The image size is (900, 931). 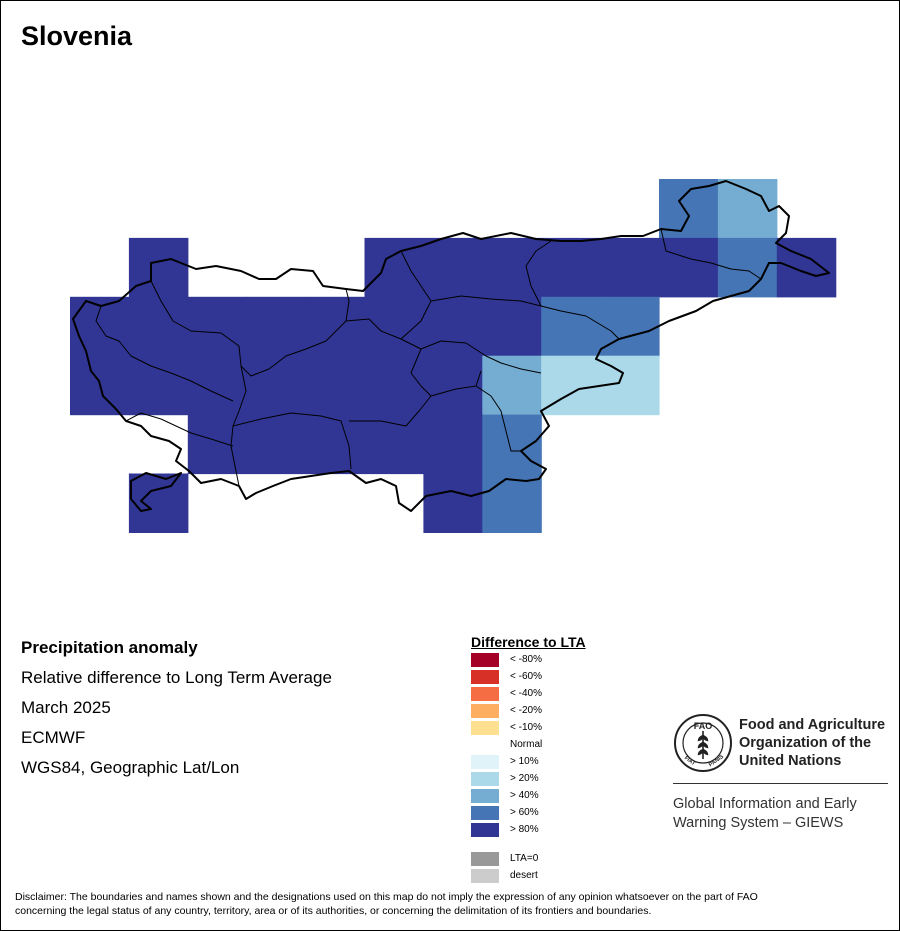 I want to click on legend-label: < -40%, so click(x=526, y=693).